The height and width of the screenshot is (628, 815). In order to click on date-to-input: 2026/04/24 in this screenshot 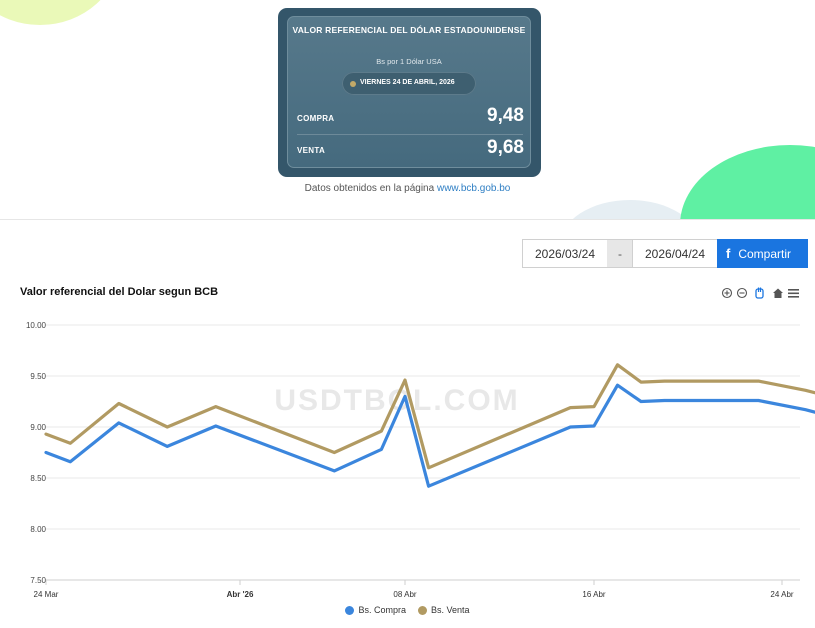, I will do `click(675, 253)`.